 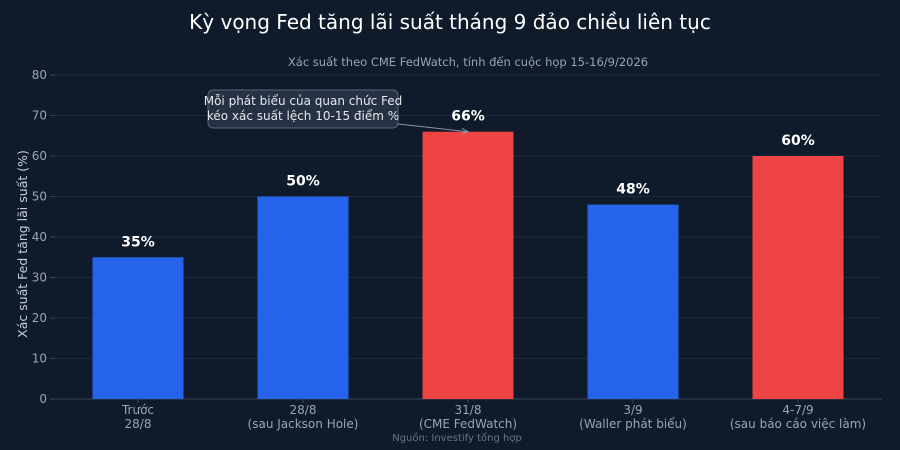 I want to click on bar-value-label: 66%, so click(x=468, y=117).